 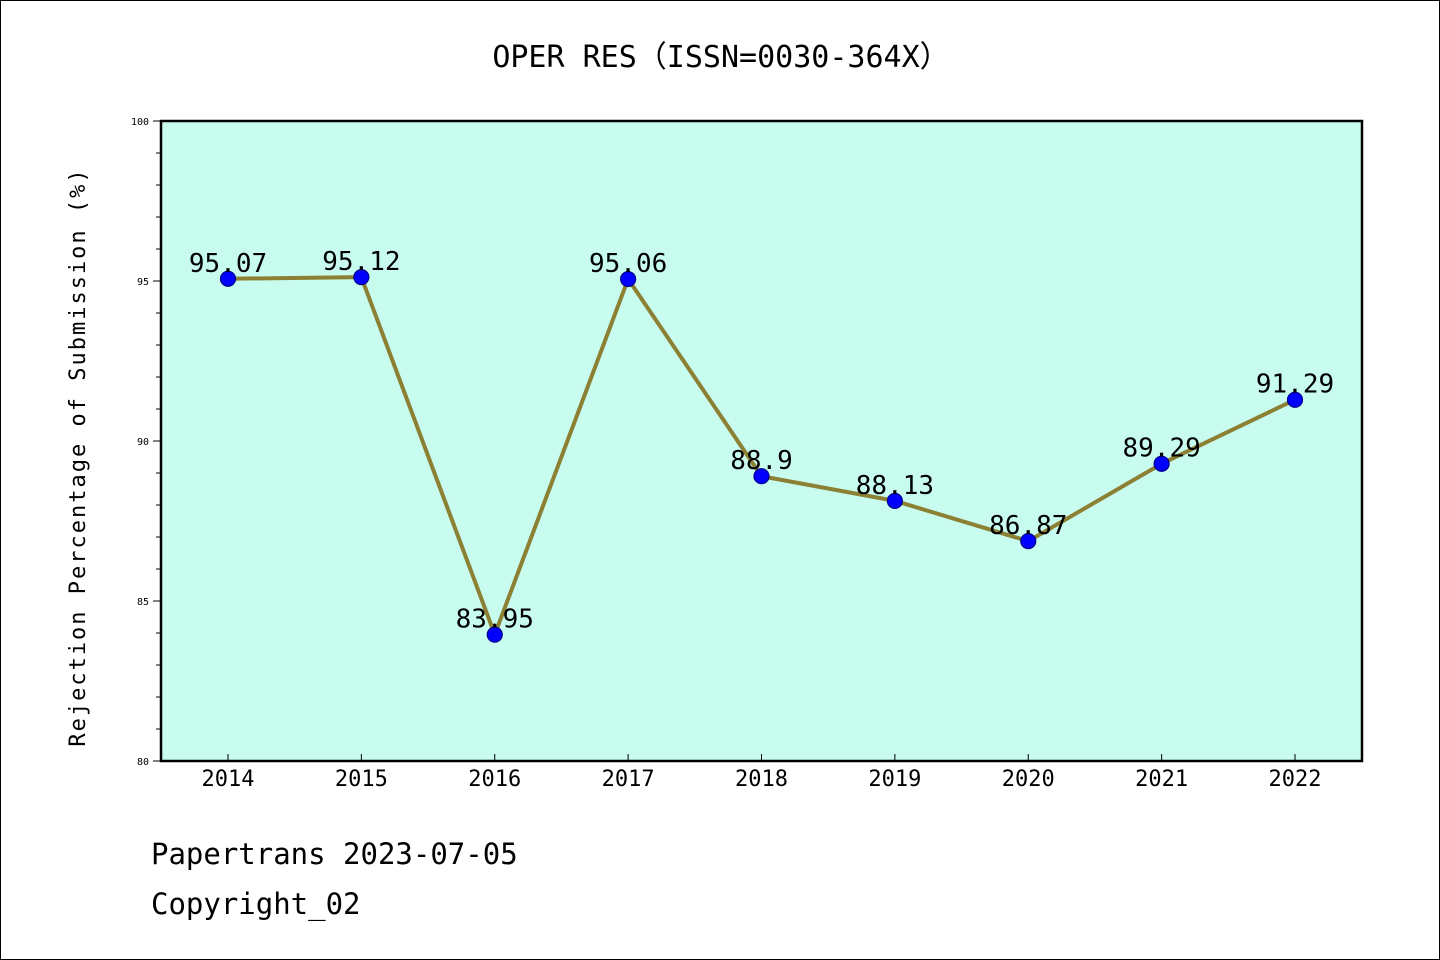 I want to click on x-tick-label: 2019, so click(x=894, y=779).